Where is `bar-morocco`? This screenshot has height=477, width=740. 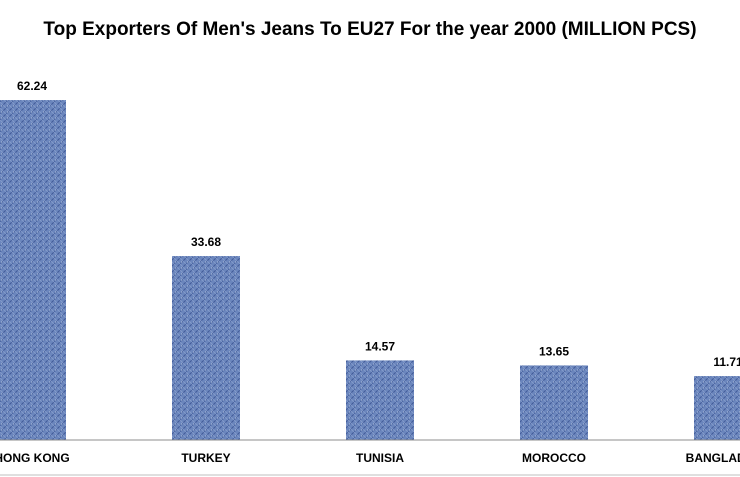
bar-morocco is located at coordinates (554, 402).